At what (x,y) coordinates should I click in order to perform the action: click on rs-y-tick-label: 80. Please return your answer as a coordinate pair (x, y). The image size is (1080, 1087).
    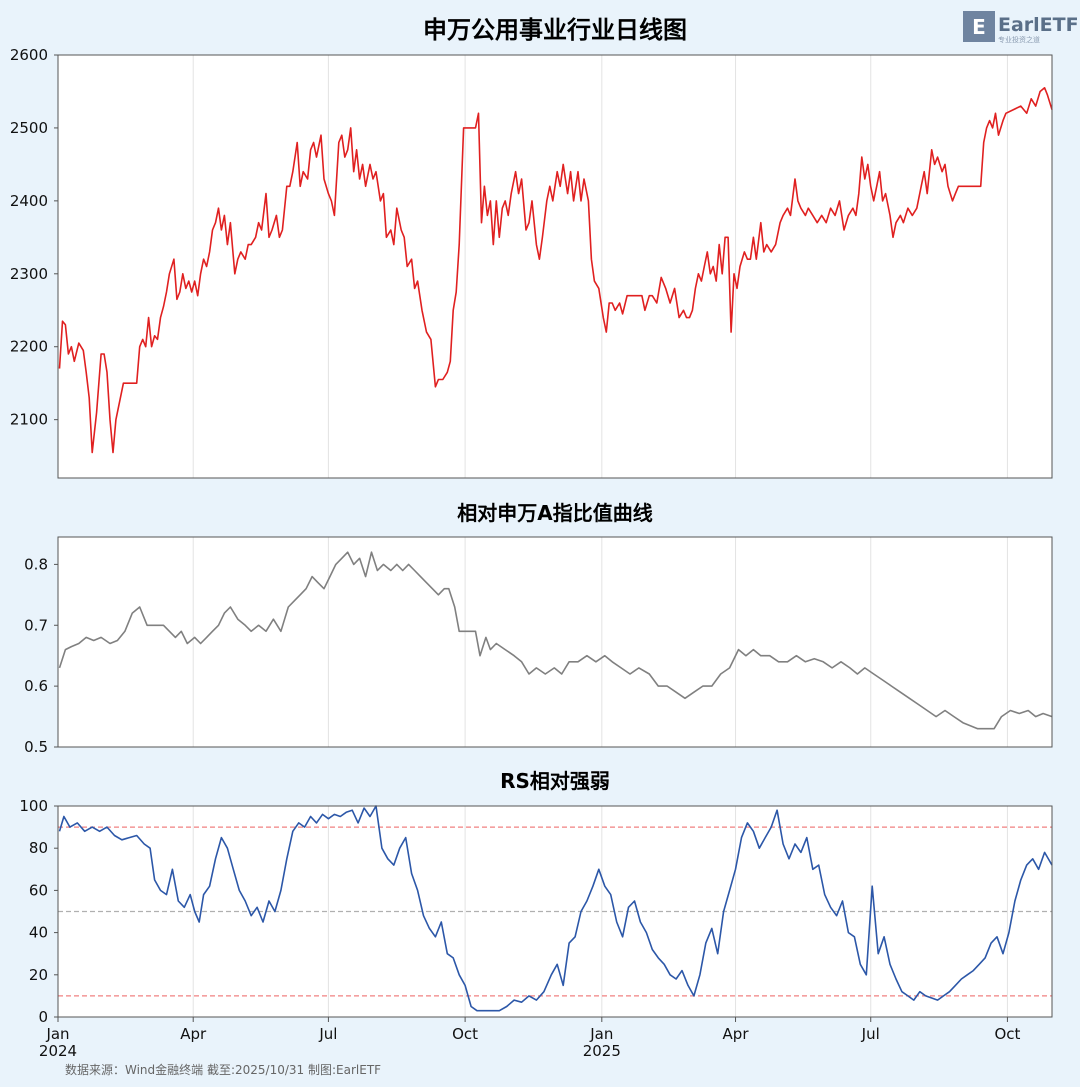
    Looking at the image, I should click on (38, 848).